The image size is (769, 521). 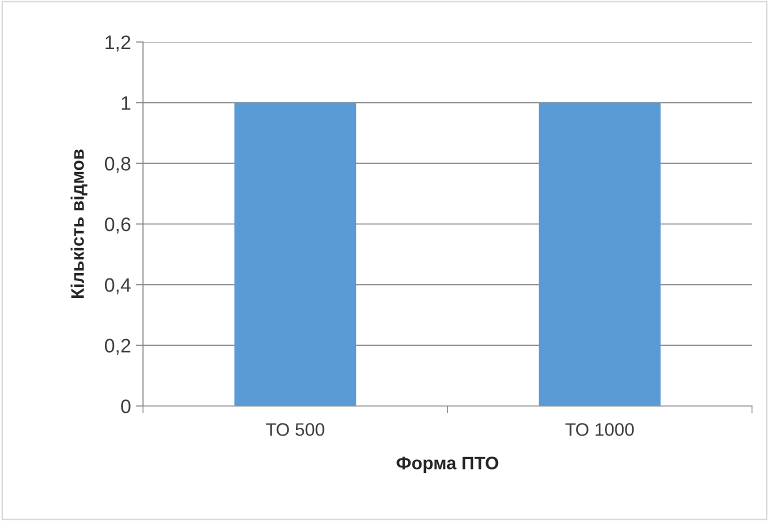 What do you see at coordinates (447, 464) in the screenshot?
I see `x-axis-title: Форма ПТО` at bounding box center [447, 464].